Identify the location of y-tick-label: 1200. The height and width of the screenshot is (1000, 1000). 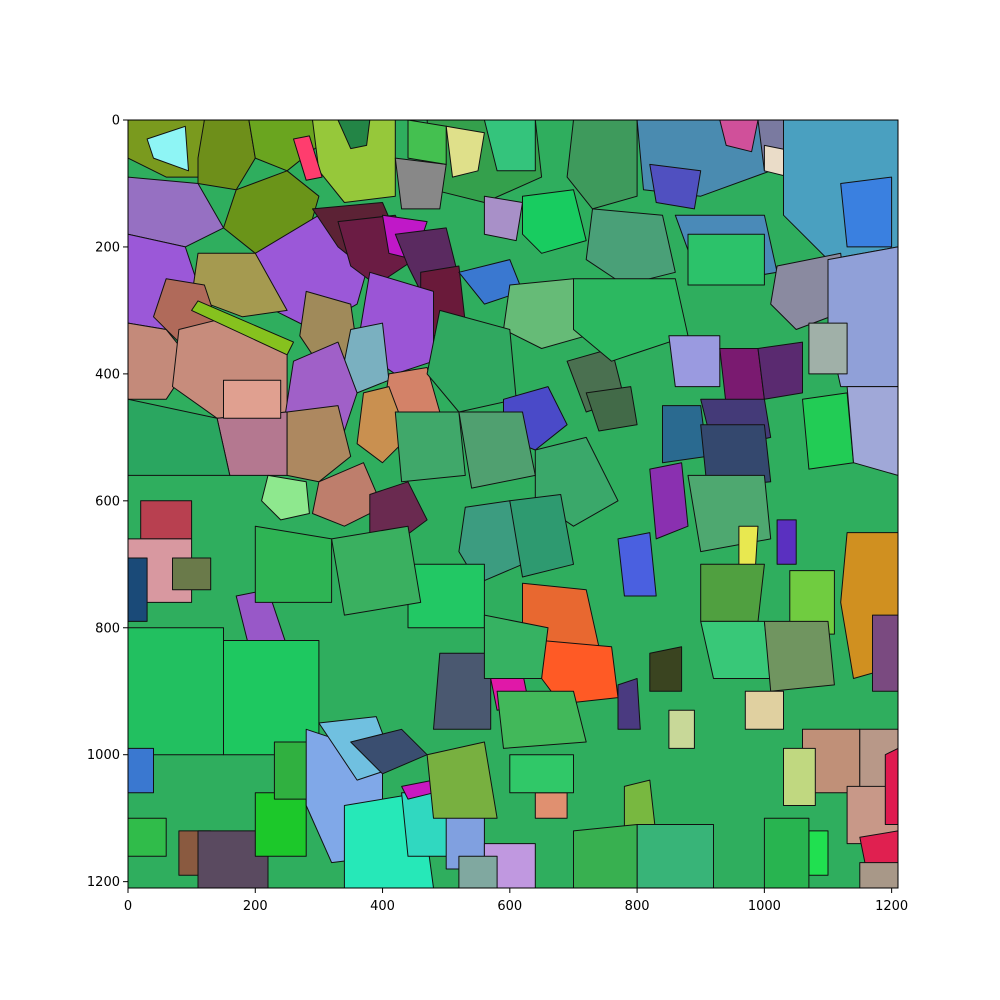
(103, 882).